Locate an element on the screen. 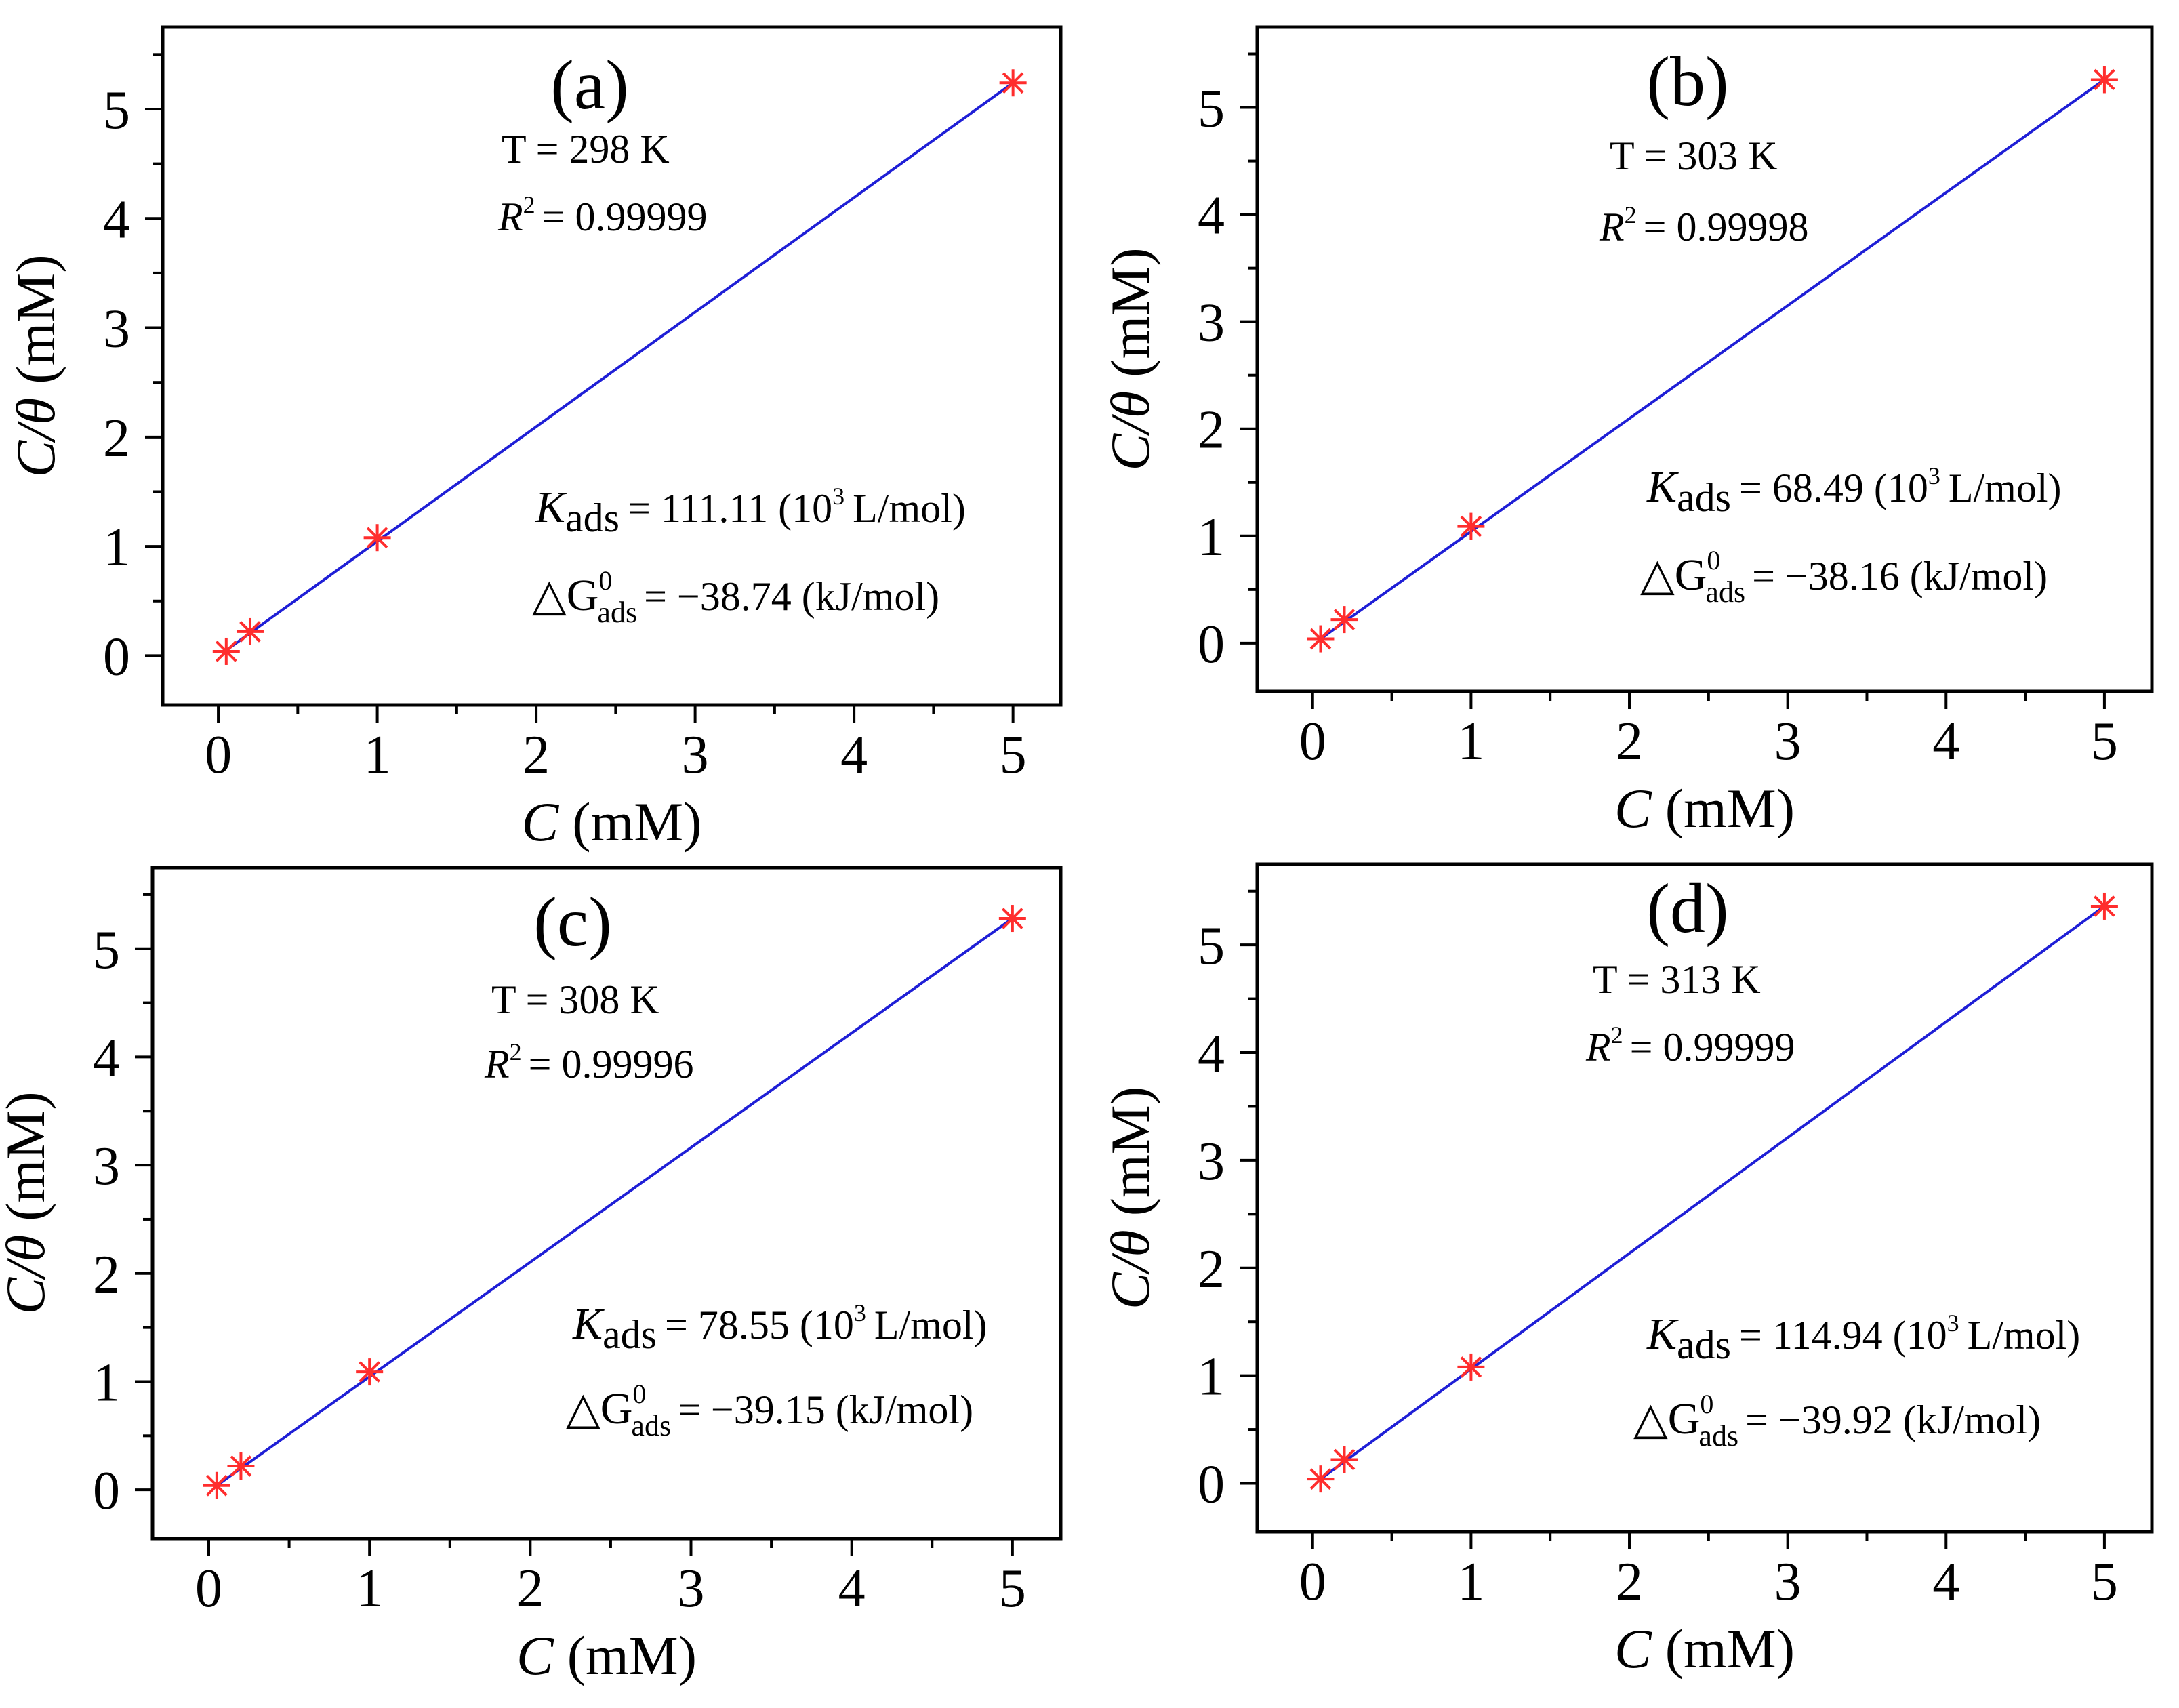 The height and width of the screenshot is (1708, 2179). delta-g-label: △G0 ads = −39.15 (kJ/mol) is located at coordinates (769, 1411).